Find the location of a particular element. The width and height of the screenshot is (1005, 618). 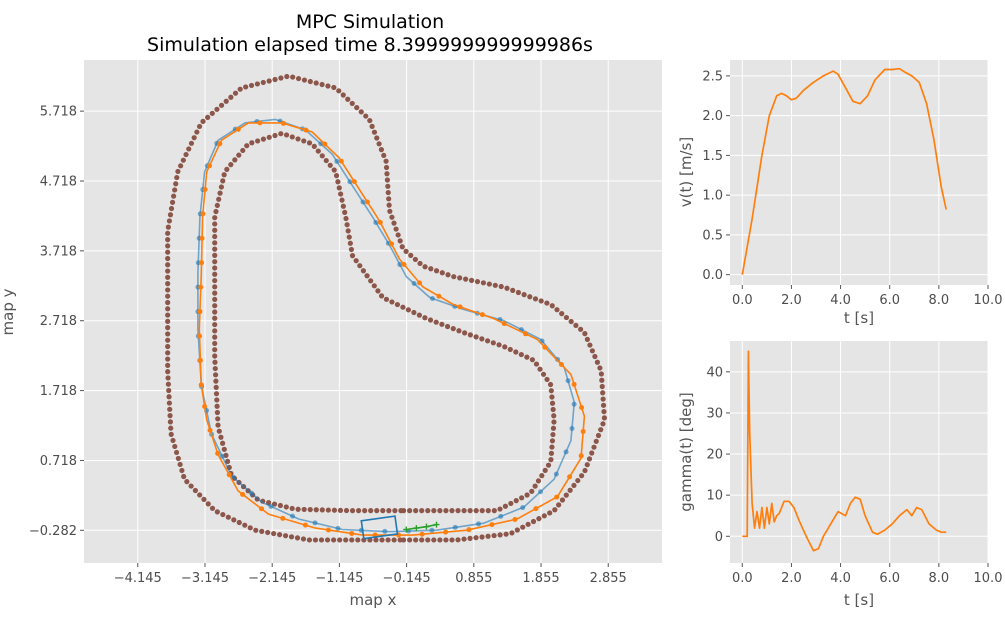

mpc-prediction-line is located at coordinates (421, 527).